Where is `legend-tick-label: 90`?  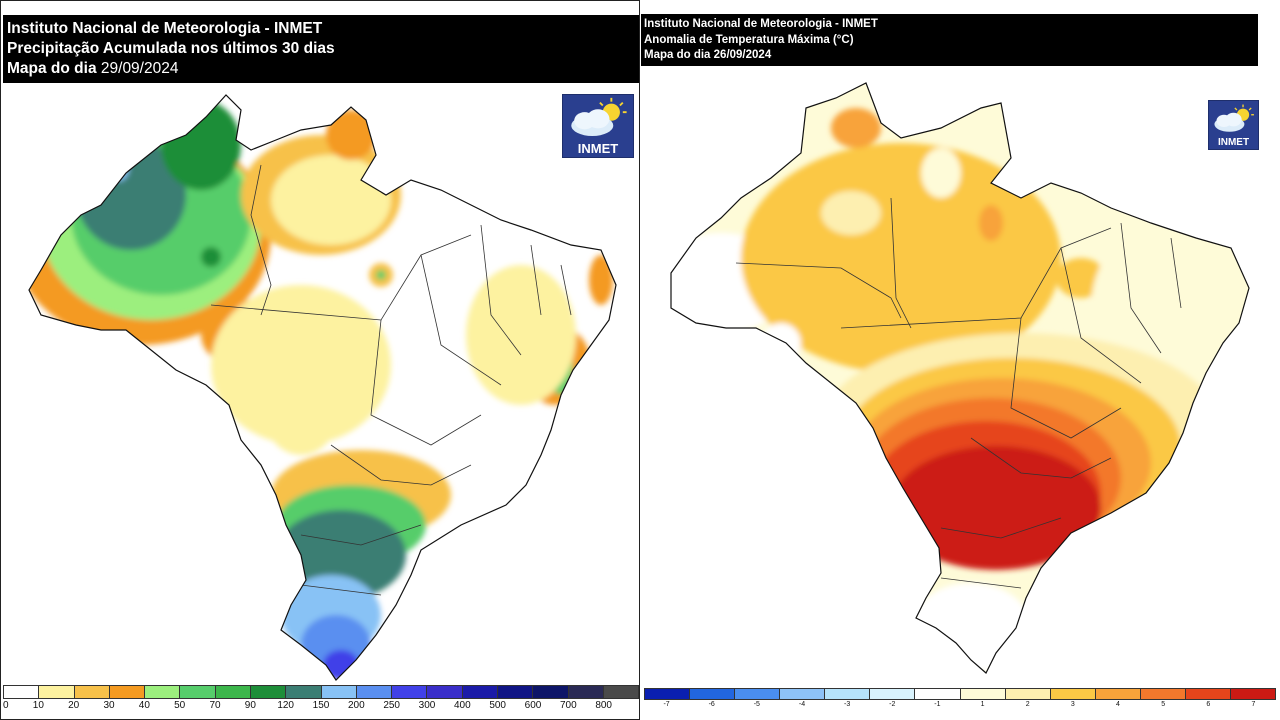
legend-tick-label: 90 is located at coordinates (250, 705).